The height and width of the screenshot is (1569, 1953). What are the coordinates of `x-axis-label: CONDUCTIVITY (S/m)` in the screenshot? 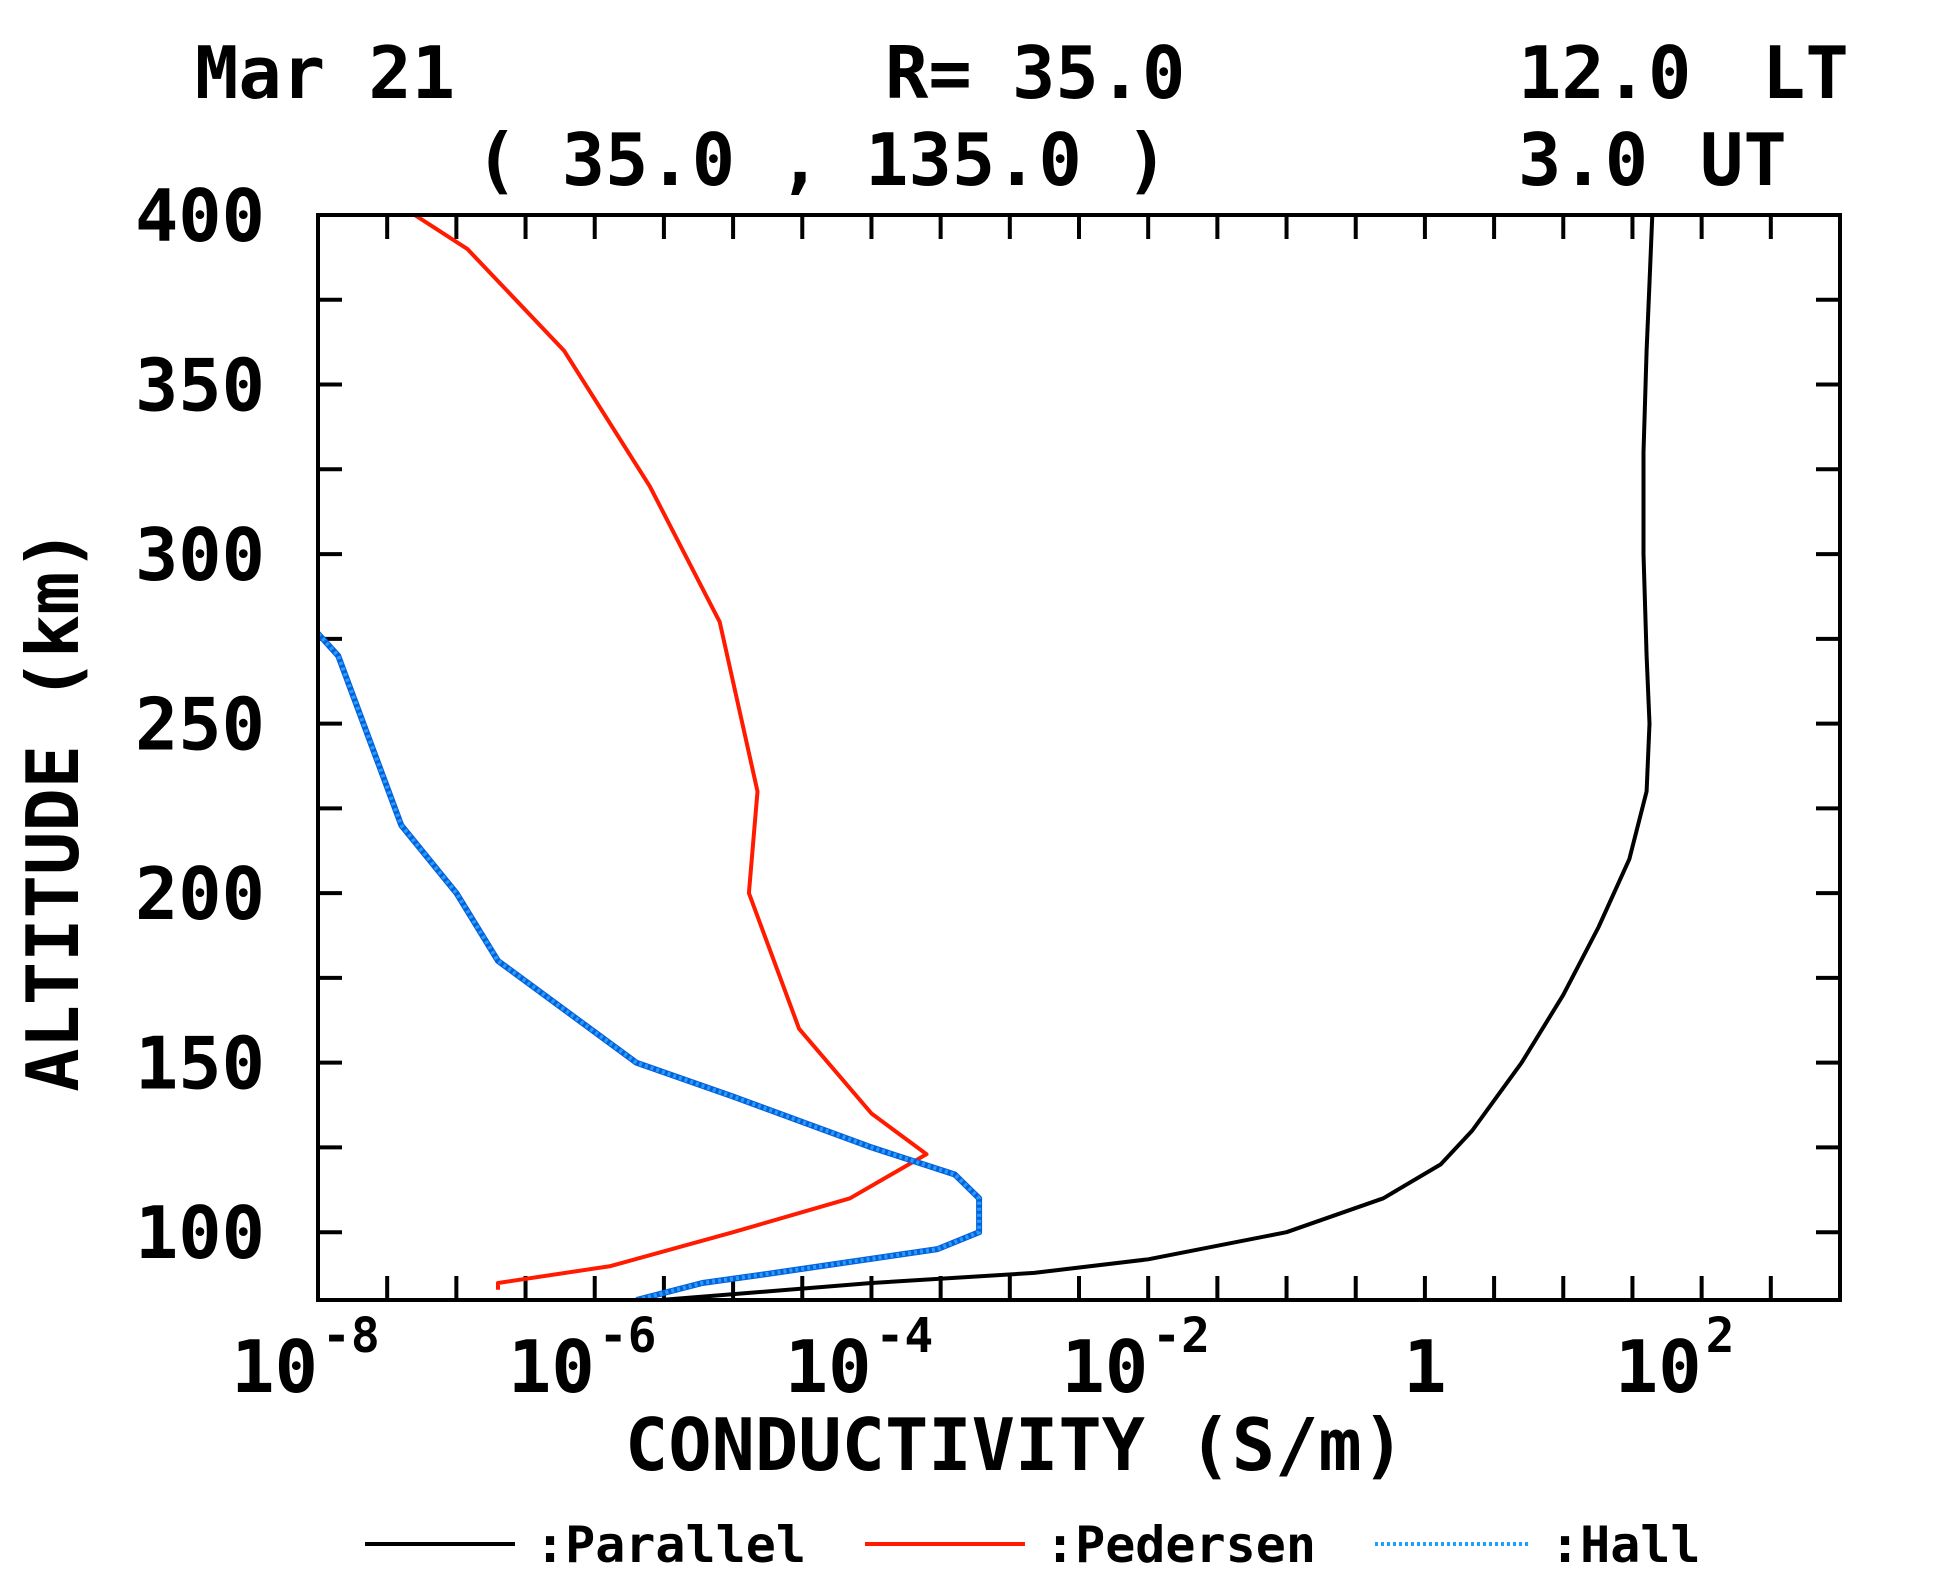 It's located at (1015, 1445).